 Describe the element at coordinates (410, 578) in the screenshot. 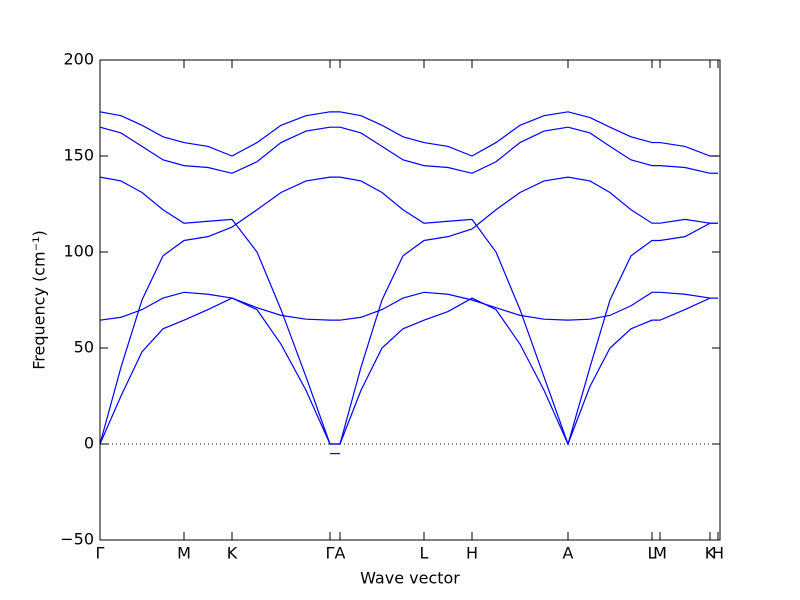

I see `x-axis-label: Wave vector` at that location.